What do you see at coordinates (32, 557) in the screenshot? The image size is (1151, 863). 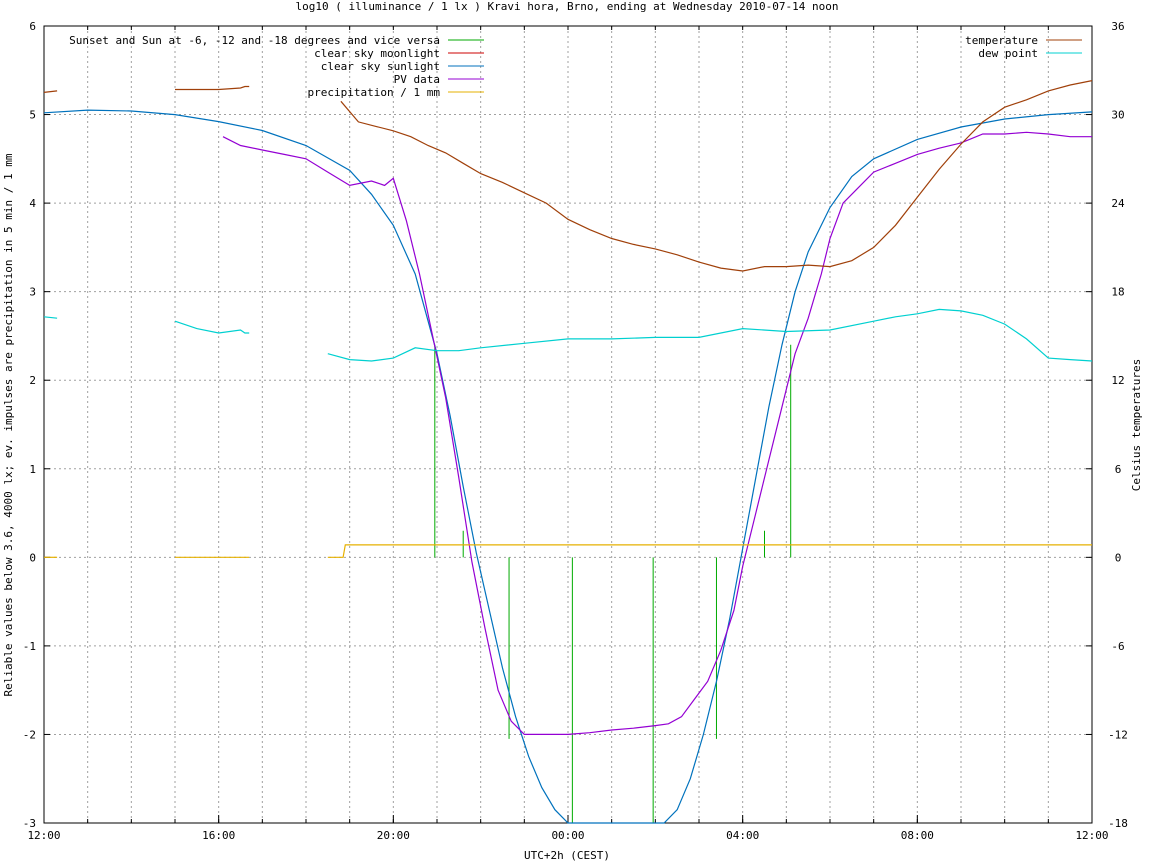 I see `y-tick-label: 0` at bounding box center [32, 557].